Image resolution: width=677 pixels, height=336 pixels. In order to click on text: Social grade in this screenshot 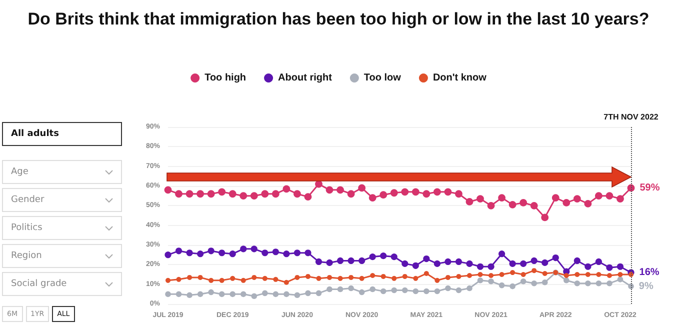, I will do `click(39, 284)`.